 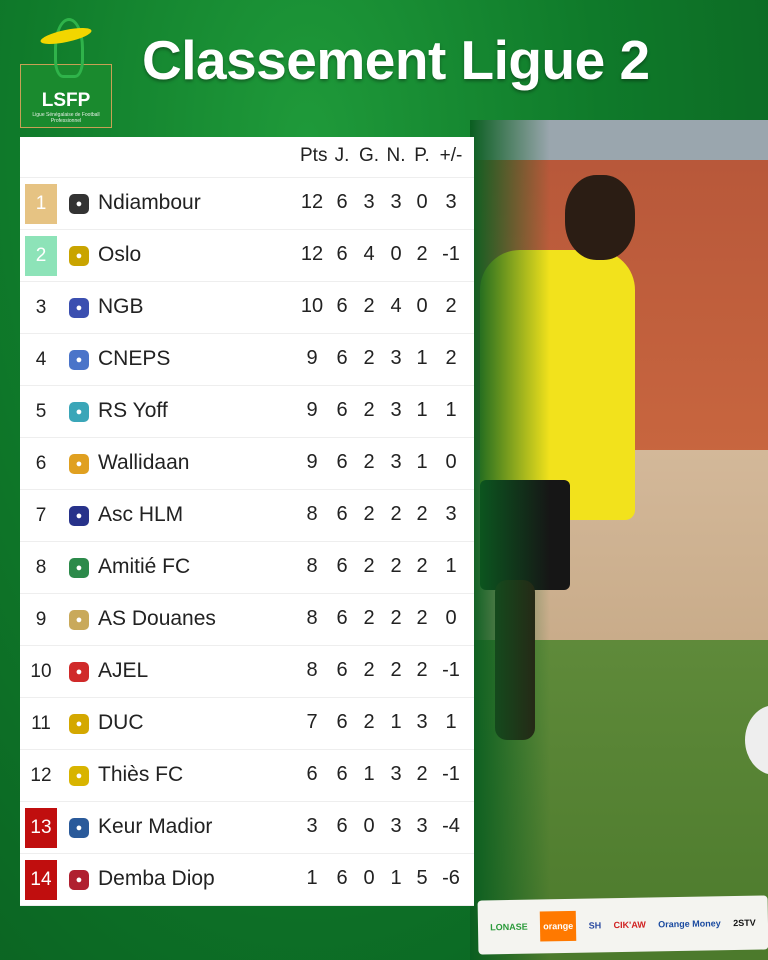 What do you see at coordinates (120, 254) in the screenshot?
I see `team-name: Oslo` at bounding box center [120, 254].